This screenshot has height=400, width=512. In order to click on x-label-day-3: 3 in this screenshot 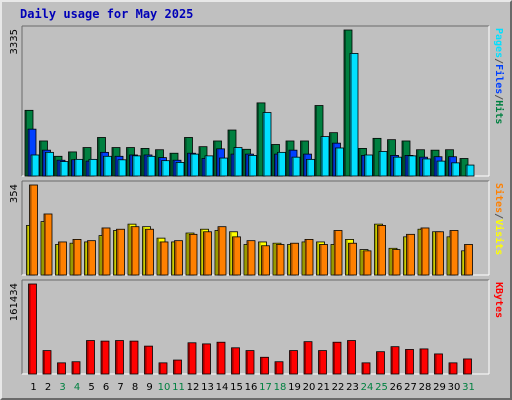, I will do `click(62, 387)`.